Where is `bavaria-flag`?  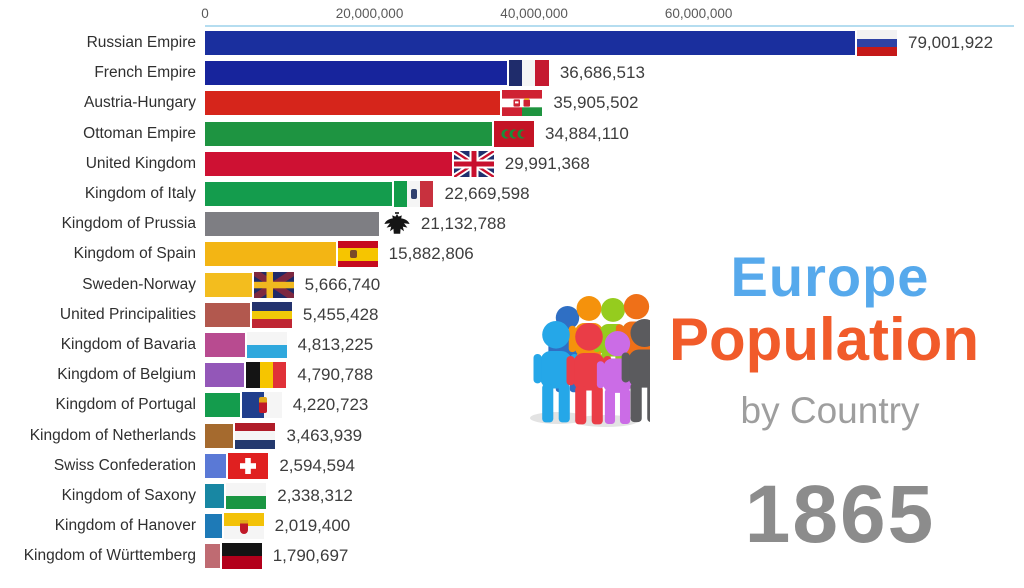
bavaria-flag is located at coordinates (266, 345).